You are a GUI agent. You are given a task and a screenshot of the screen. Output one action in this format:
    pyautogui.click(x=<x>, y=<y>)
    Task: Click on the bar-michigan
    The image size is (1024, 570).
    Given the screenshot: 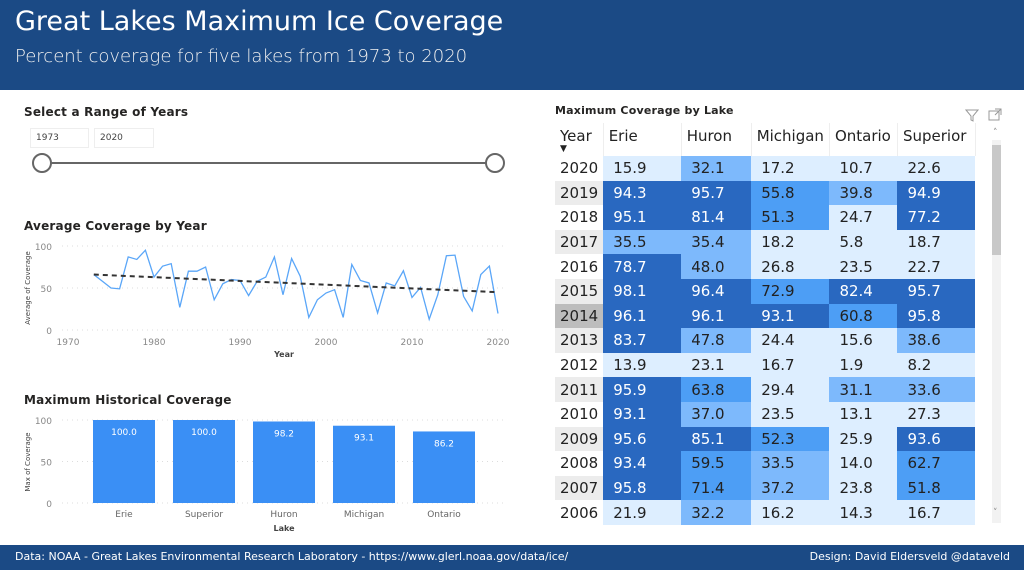 What is the action you would take?
    pyautogui.click(x=364, y=464)
    